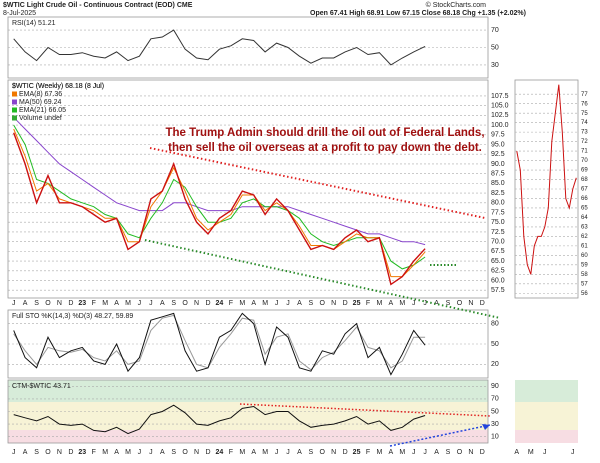 This screenshot has width=600, height=463. I want to click on y-tick-label: 77, so click(584, 95).